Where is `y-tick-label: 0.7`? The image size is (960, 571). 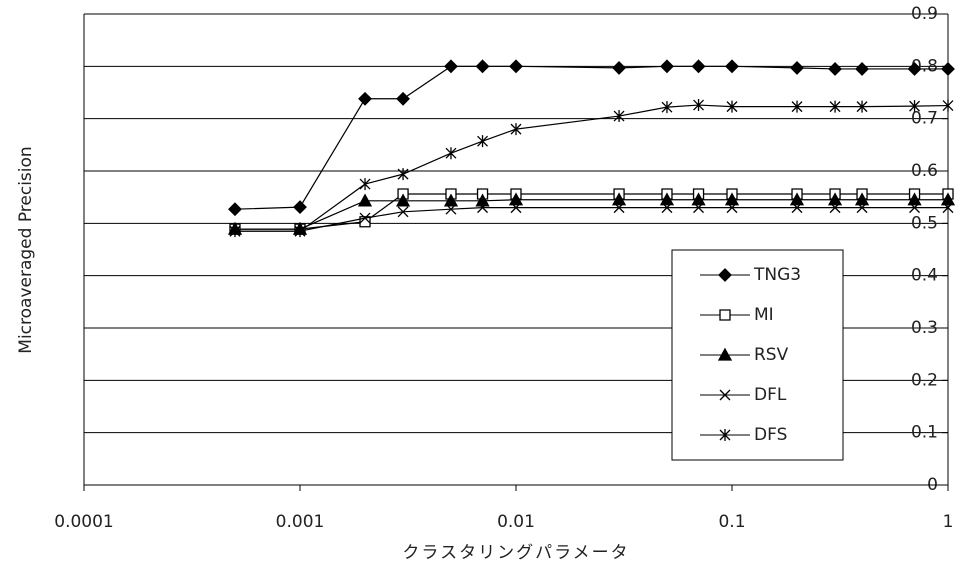
y-tick-label: 0.7 is located at coordinates (924, 119).